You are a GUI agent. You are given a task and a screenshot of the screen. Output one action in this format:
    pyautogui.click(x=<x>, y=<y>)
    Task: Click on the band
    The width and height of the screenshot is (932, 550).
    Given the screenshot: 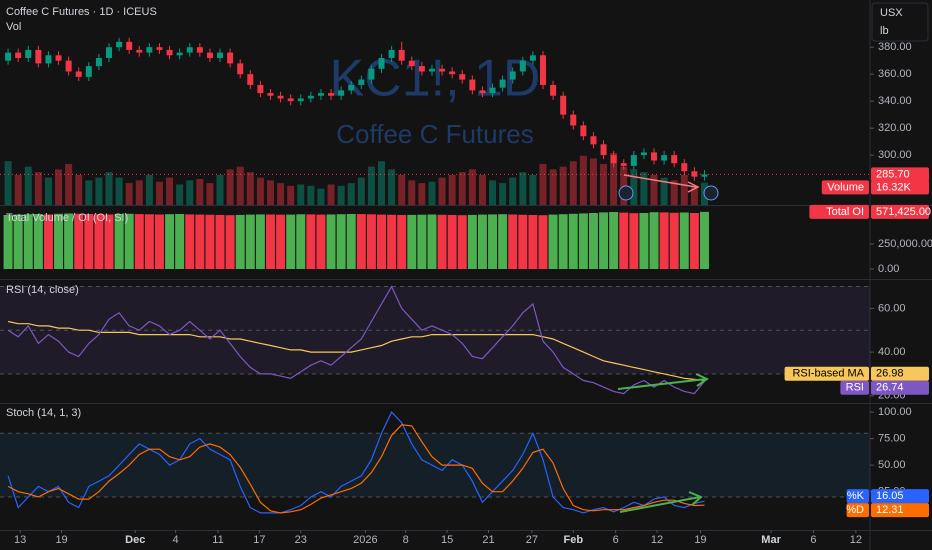 What is the action you would take?
    pyautogui.click(x=435, y=465)
    